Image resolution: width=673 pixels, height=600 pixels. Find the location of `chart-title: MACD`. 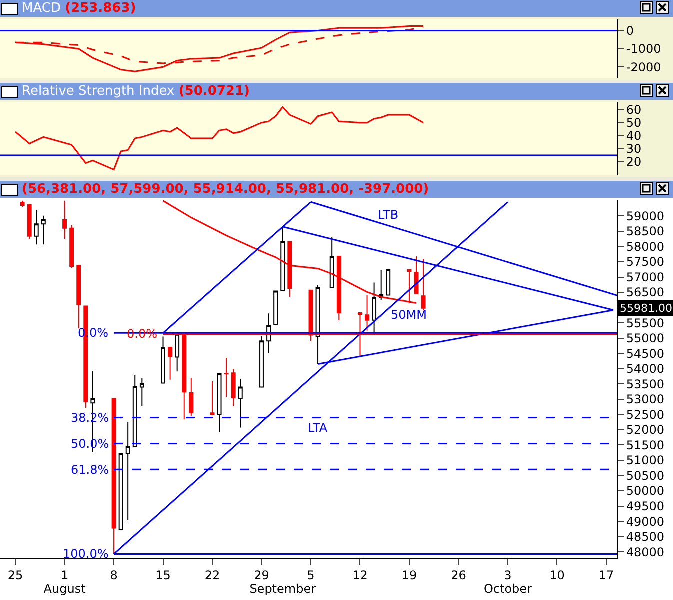

chart-title: MACD is located at coordinates (42, 8).